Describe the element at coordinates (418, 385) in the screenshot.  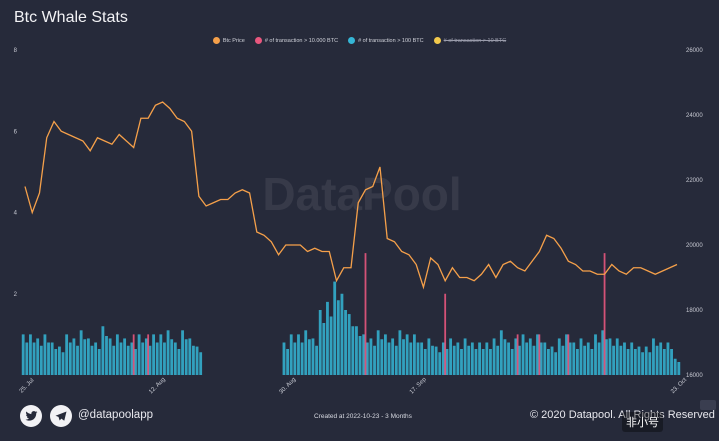
I see `x-tick-label: 17. Sep` at that location.